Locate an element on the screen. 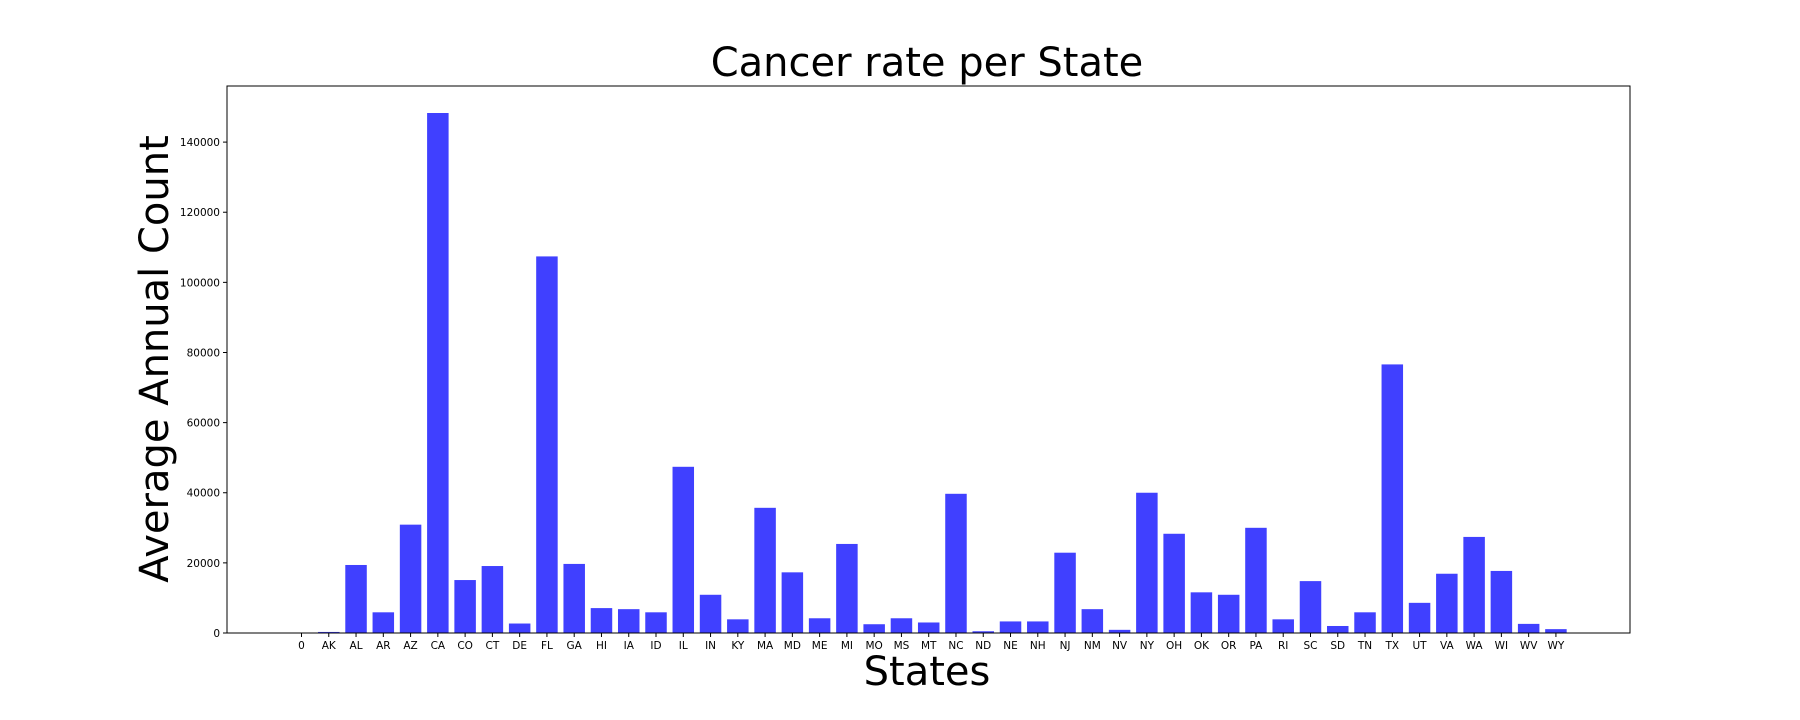 The height and width of the screenshot is (720, 1800). bar-TN is located at coordinates (1365, 622).